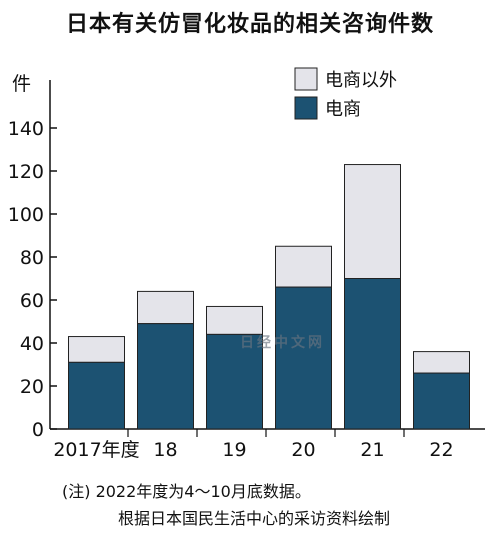 The image size is (500, 534). Describe the element at coordinates (186, 491) in the screenshot. I see `footnote: (注) 2022年度为4～10月底数据。` at that location.